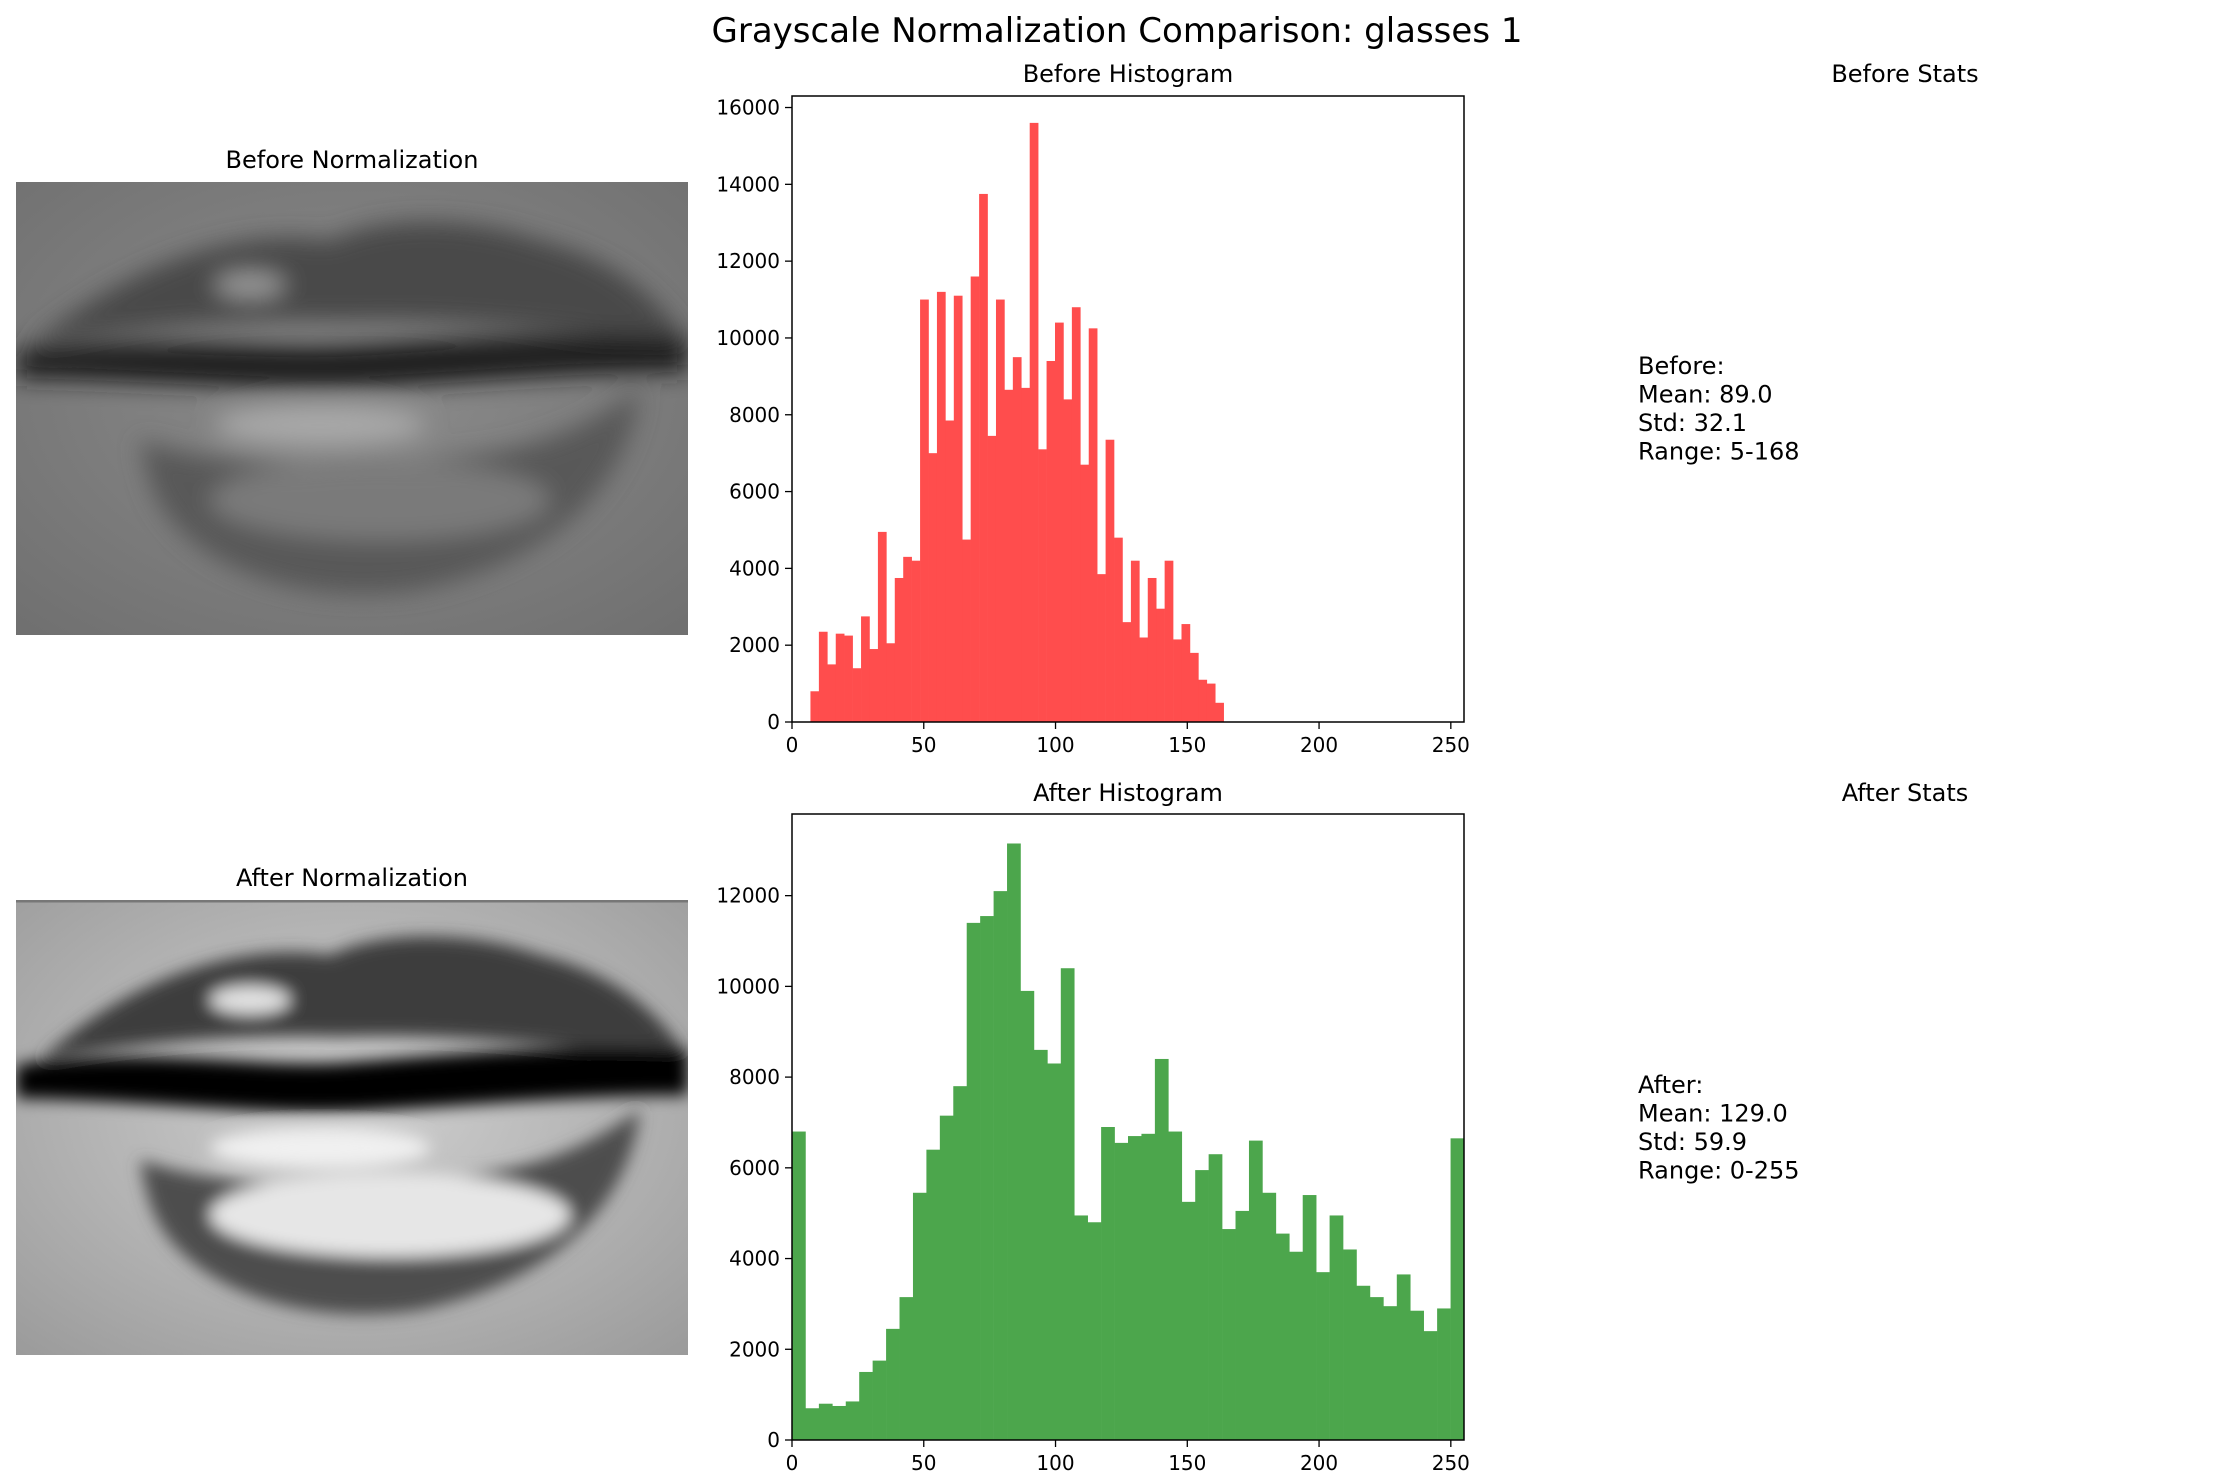 This screenshot has width=2235, height=1476. What do you see at coordinates (1719, 452) in the screenshot?
I see `before-stats-range: Range: 5-168` at bounding box center [1719, 452].